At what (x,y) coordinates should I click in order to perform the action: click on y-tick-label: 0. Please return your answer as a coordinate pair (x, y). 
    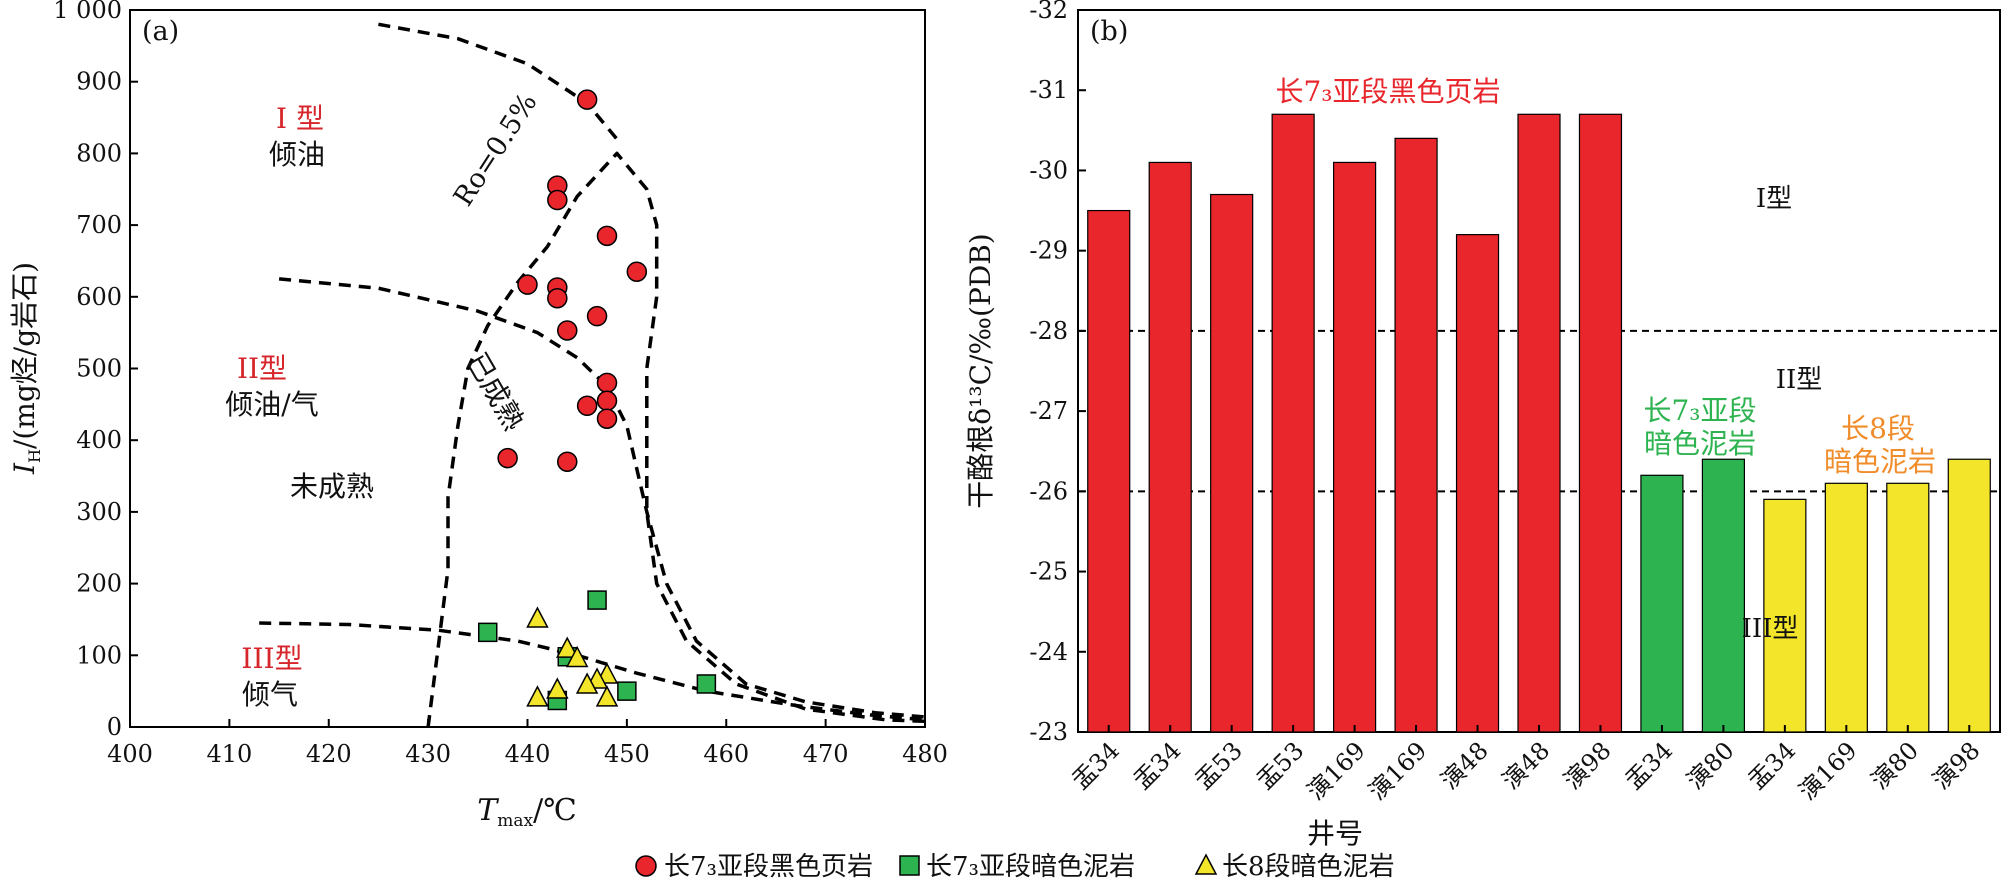
    Looking at the image, I should click on (114, 727).